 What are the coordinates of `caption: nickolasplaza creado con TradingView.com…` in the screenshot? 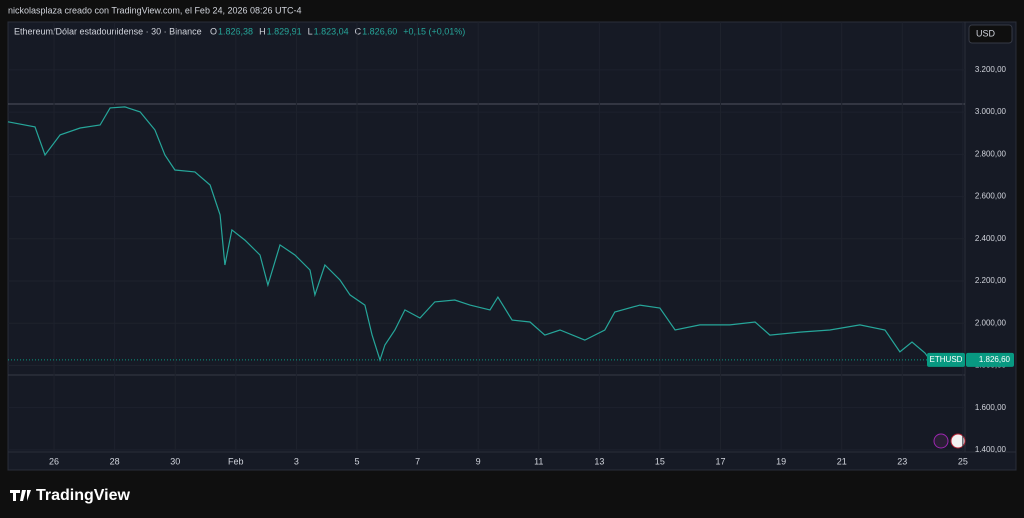 It's located at (155, 10).